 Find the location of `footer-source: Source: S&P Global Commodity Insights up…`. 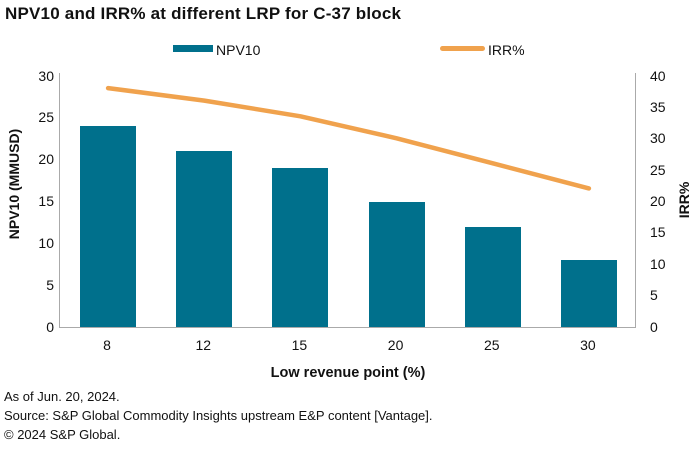

footer-source: Source: S&P Global Commodity Insights up… is located at coordinates (218, 415).